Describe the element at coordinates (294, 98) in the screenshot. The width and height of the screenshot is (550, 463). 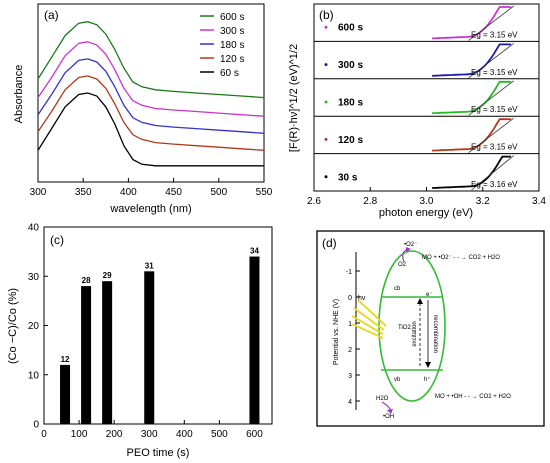
I see `panel-b-y-axis-title: [F(R)·hν]^1/2 (eV)^1/2` at that location.